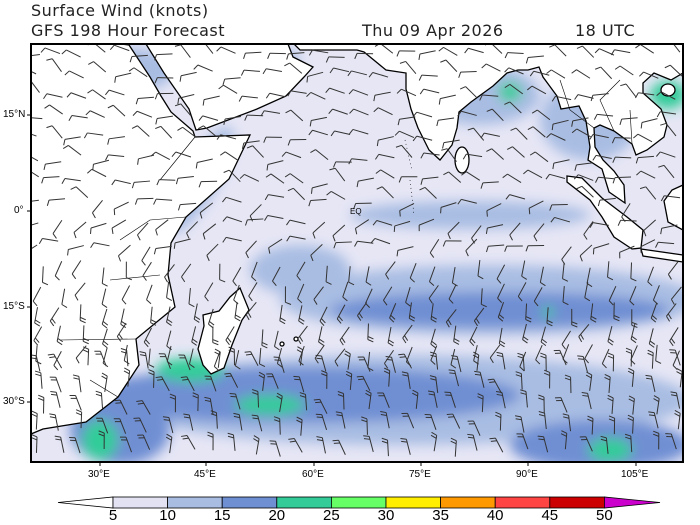 The height and width of the screenshot is (525, 700). Describe the element at coordinates (128, 30) in the screenshot. I see `model-forecast-label: GFS 198 Hour Forecast` at that location.